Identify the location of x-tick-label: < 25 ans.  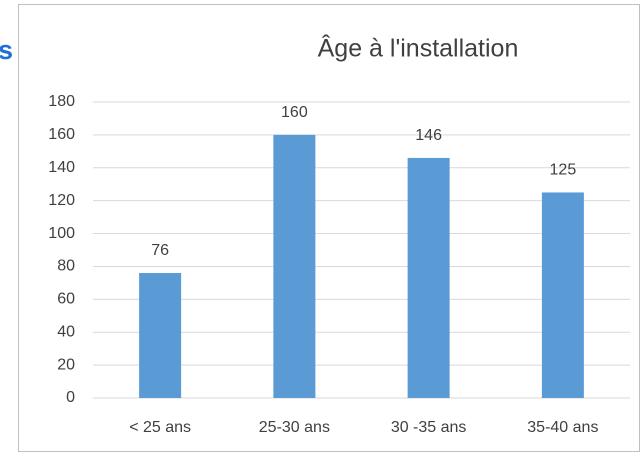
(160, 427).